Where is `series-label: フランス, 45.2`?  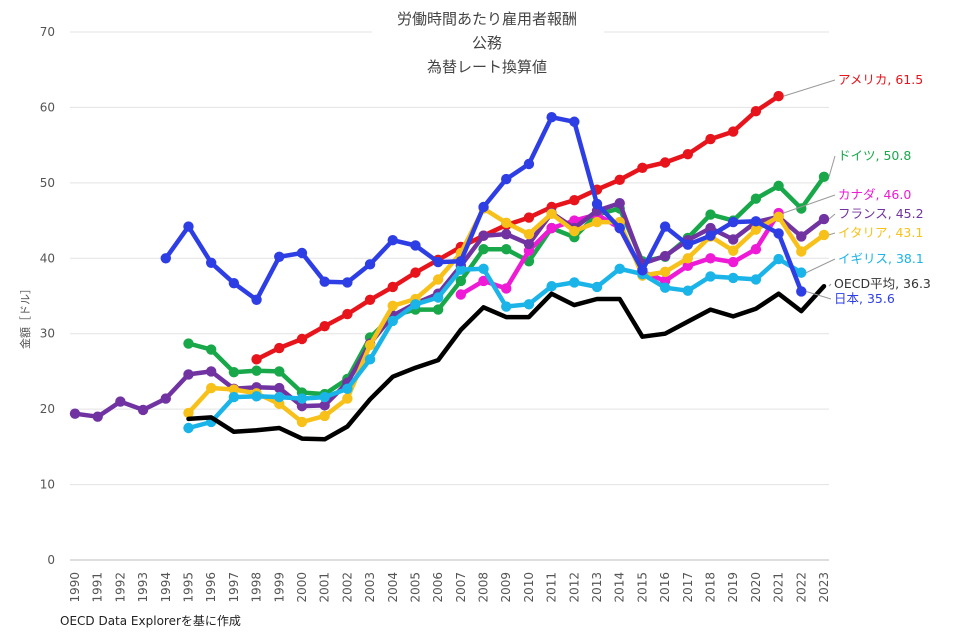
series-label: フランス, 45.2 is located at coordinates (881, 213).